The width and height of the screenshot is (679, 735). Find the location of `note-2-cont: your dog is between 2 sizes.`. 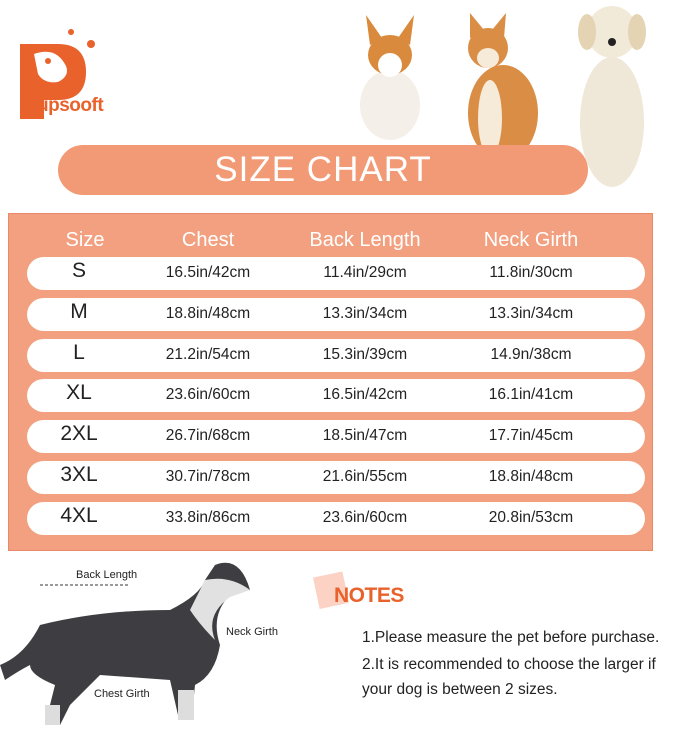

note-2-cont: your dog is between 2 sizes. is located at coordinates (460, 689).